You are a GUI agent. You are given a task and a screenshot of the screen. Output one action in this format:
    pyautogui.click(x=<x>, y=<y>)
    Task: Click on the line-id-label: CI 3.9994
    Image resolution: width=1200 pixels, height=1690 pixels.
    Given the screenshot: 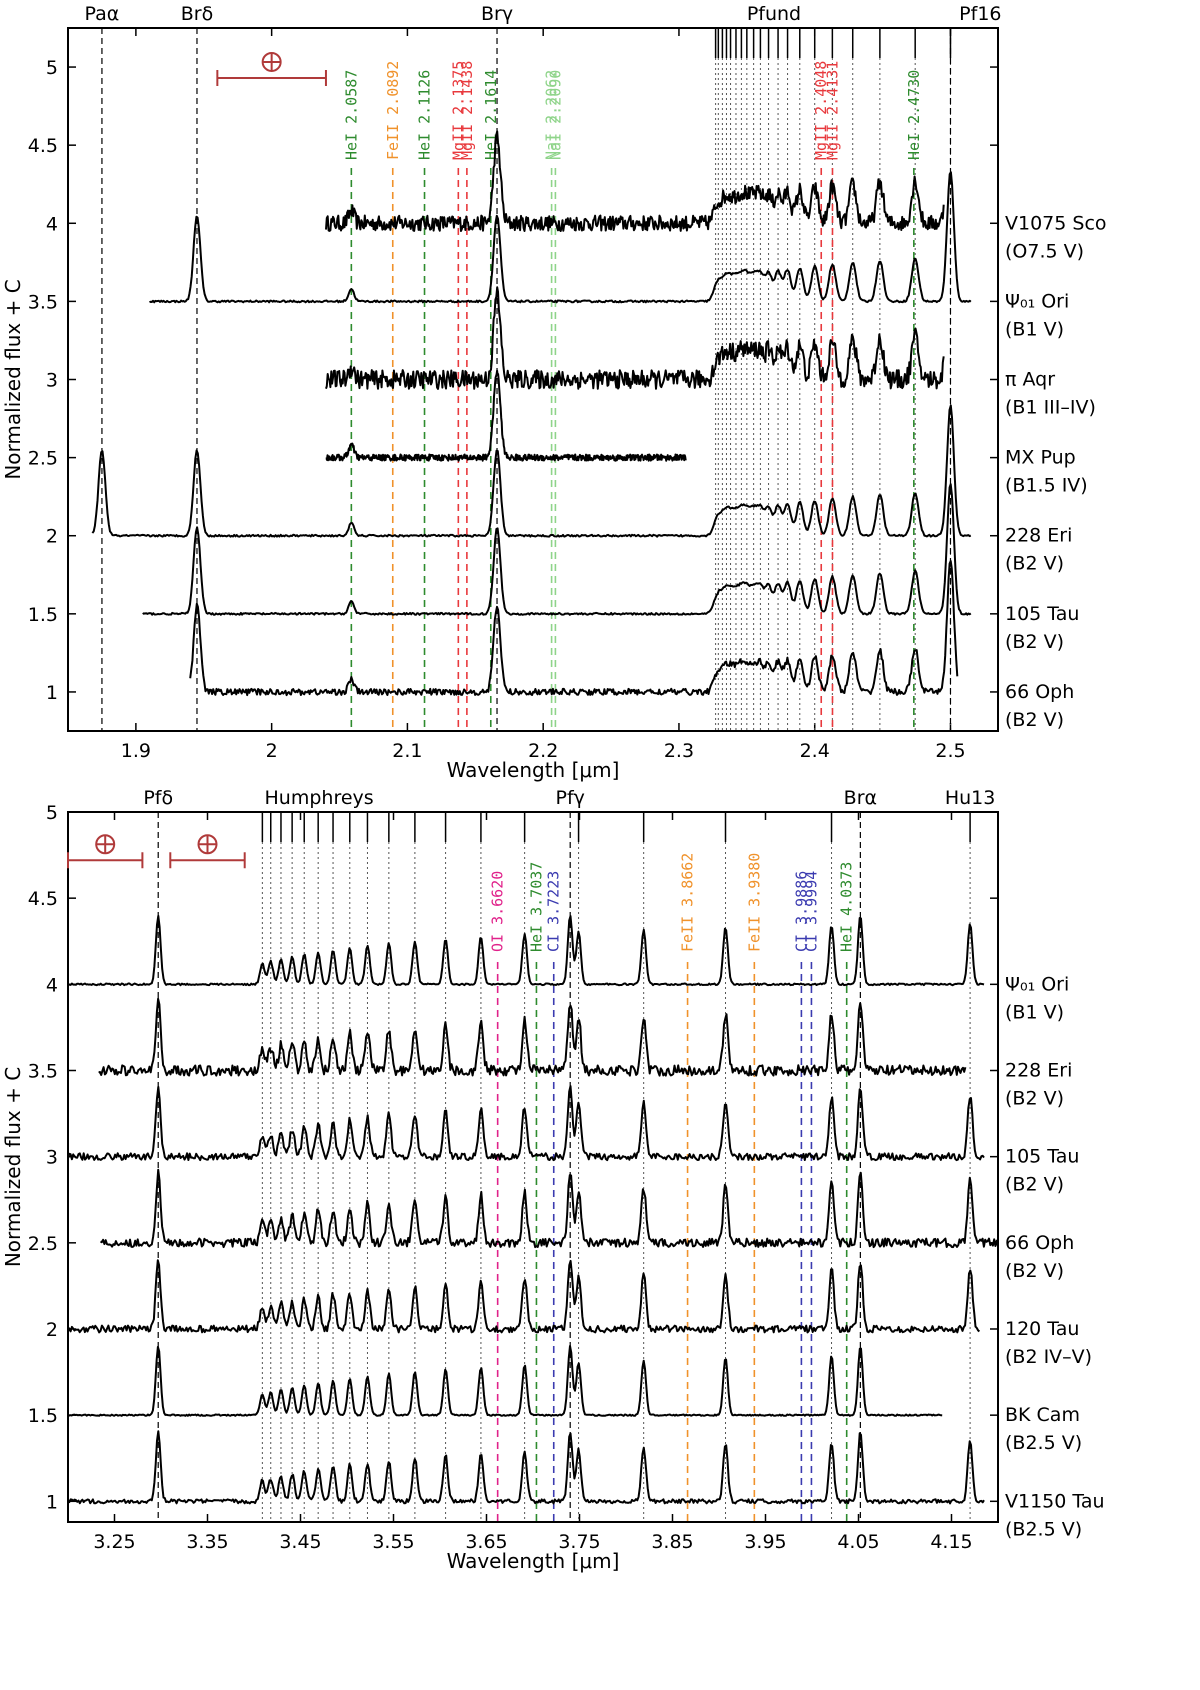 What is the action you would take?
    pyautogui.click(x=811, y=911)
    